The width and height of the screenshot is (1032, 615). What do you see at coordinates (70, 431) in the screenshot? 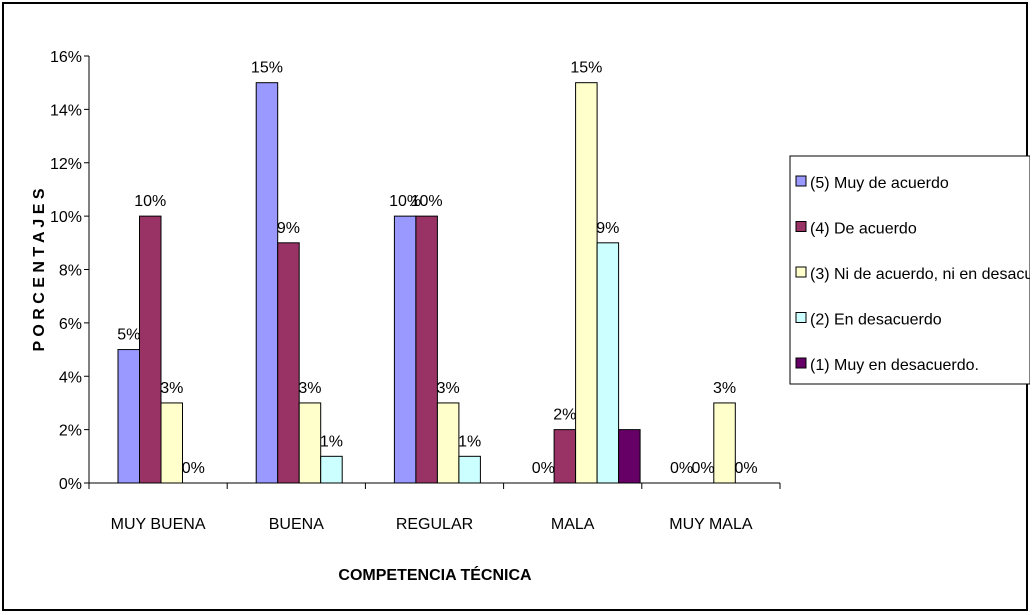
I see `y-tick-label: 2%` at bounding box center [70, 431].